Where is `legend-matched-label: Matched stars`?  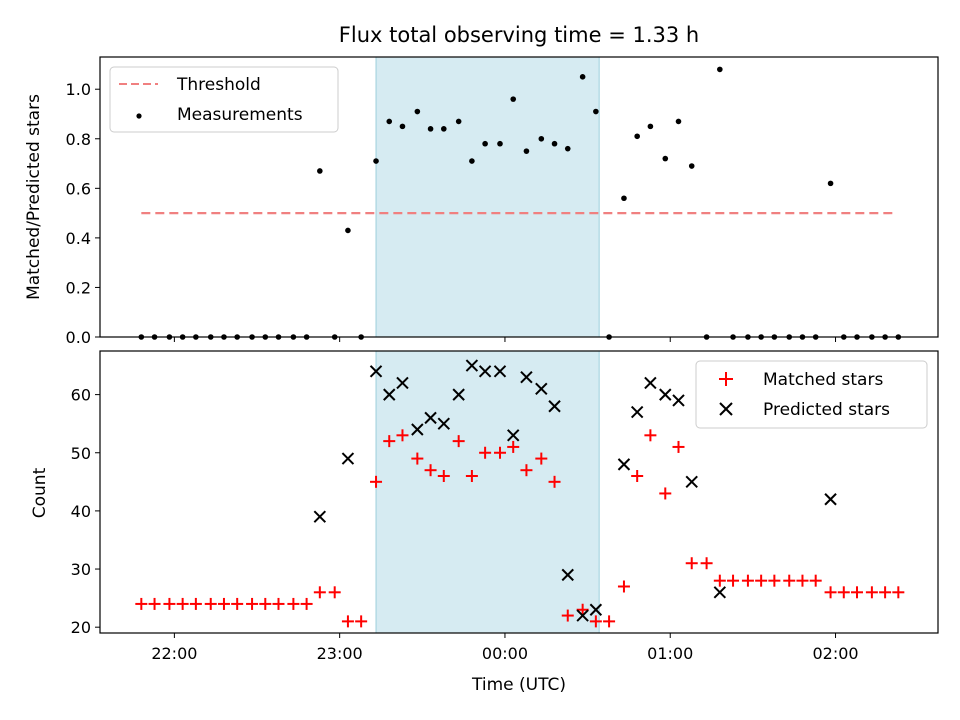 legend-matched-label: Matched stars is located at coordinates (823, 380).